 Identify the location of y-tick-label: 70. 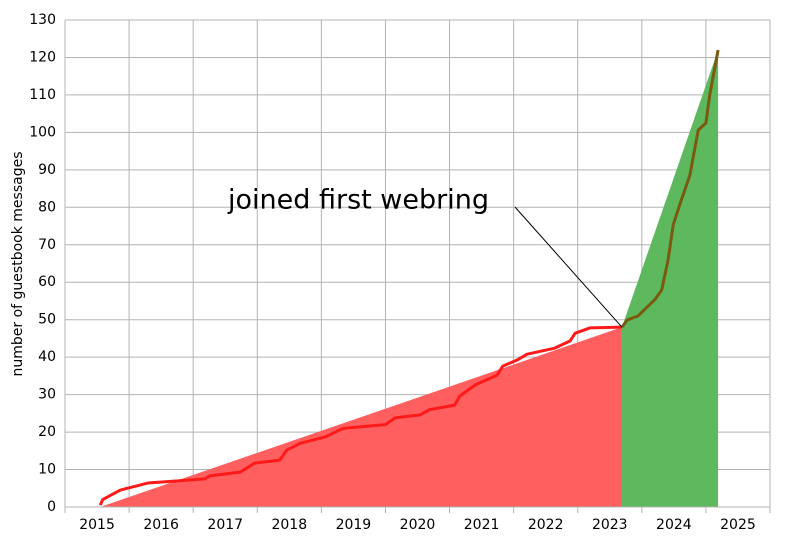
(47, 245).